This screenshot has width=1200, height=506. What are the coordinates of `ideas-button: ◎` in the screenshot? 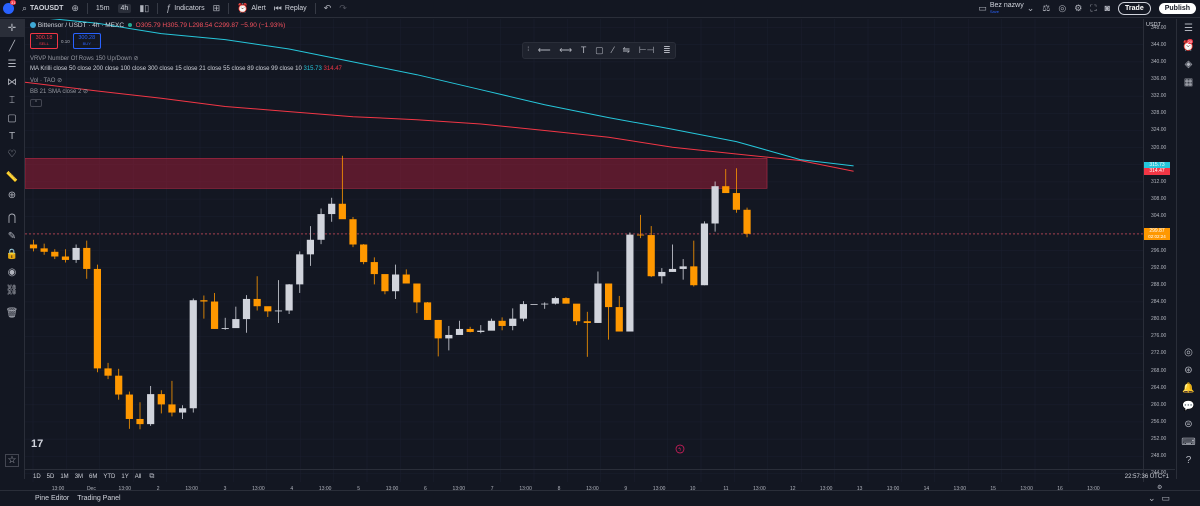 It's located at (1188, 352).